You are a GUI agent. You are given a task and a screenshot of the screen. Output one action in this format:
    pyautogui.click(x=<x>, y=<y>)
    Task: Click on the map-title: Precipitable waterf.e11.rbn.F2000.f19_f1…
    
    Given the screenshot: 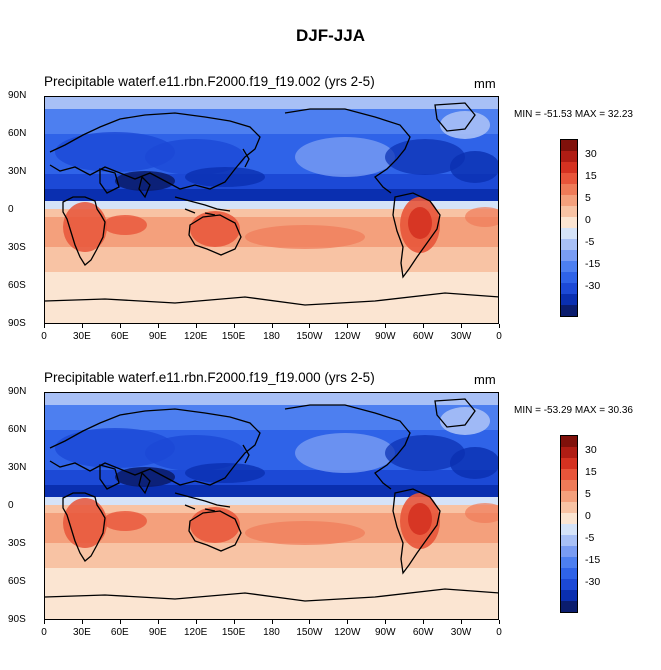 What is the action you would take?
    pyautogui.click(x=209, y=377)
    